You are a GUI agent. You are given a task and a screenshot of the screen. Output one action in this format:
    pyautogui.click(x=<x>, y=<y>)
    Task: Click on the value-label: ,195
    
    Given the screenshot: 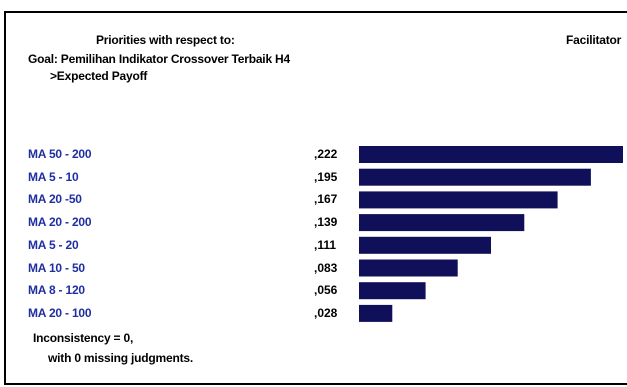 What is the action you would take?
    pyautogui.click(x=326, y=176)
    